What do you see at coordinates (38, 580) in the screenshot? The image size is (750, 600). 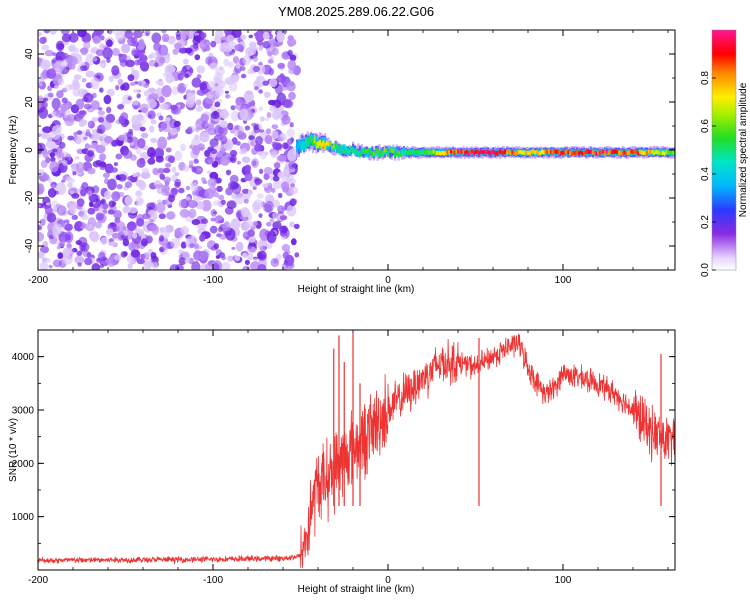 I see `x-tick-label: -200` at bounding box center [38, 580].